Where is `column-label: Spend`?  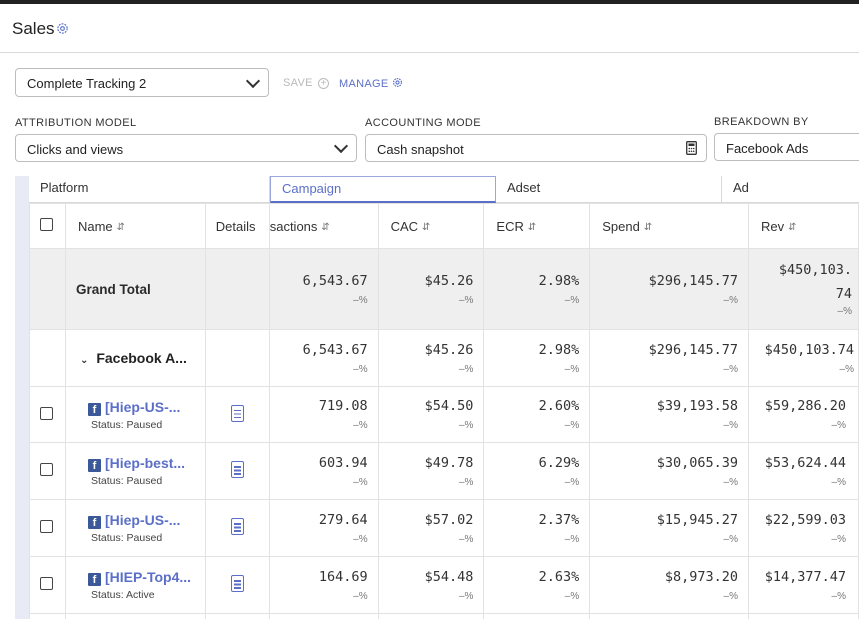 column-label: Spend is located at coordinates (621, 226).